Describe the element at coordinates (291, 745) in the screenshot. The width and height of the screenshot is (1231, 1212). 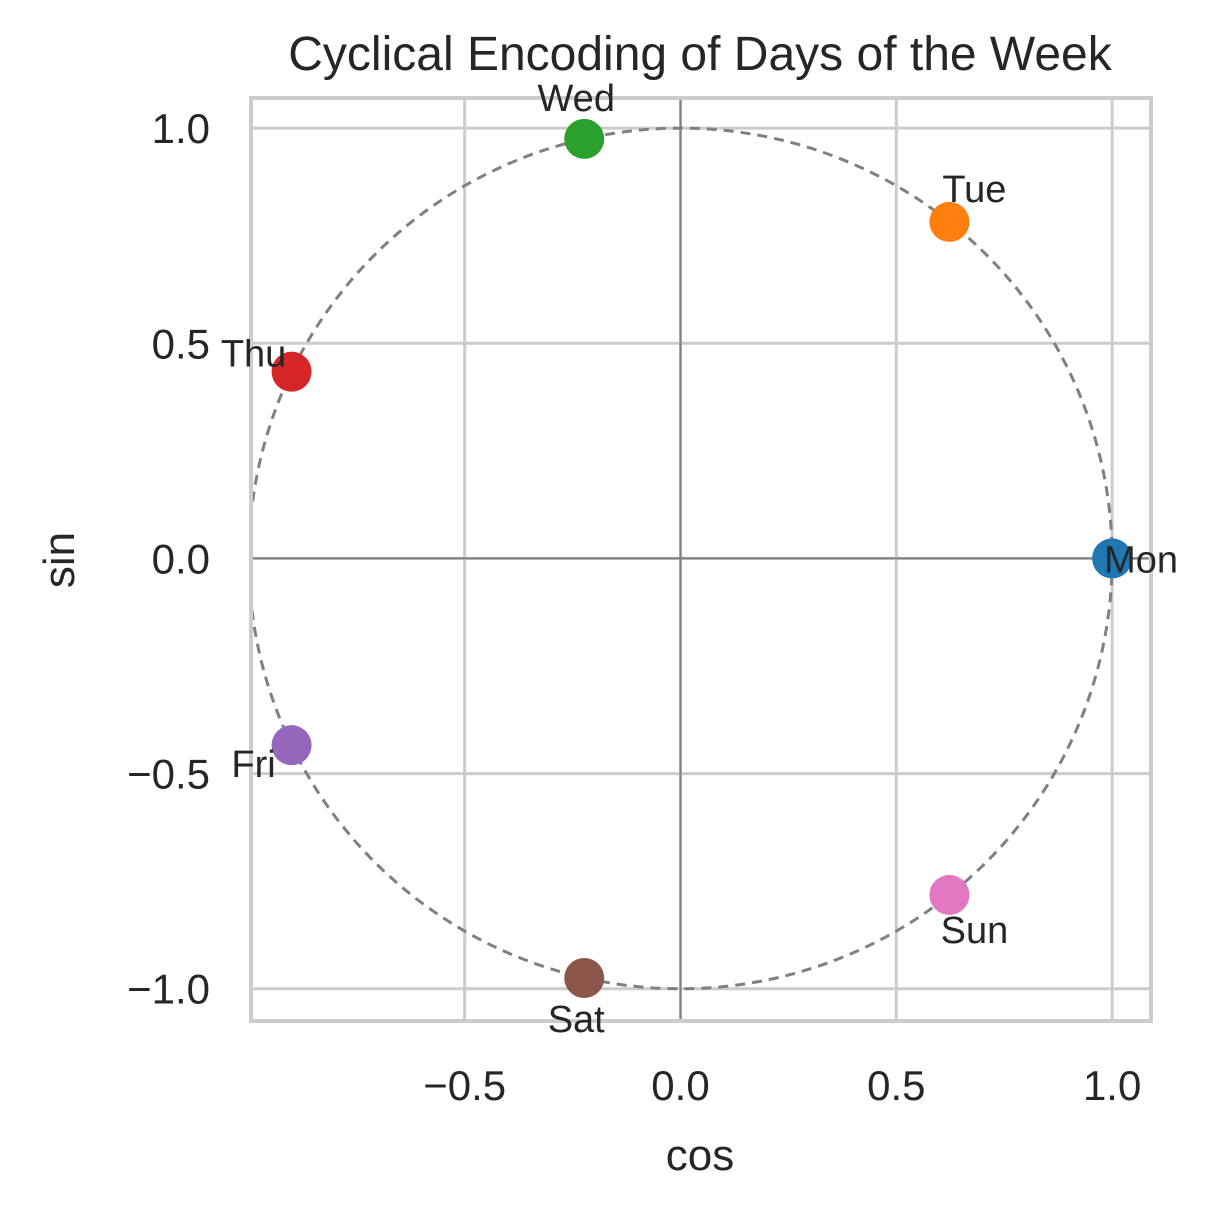
I see `point-fri` at that location.